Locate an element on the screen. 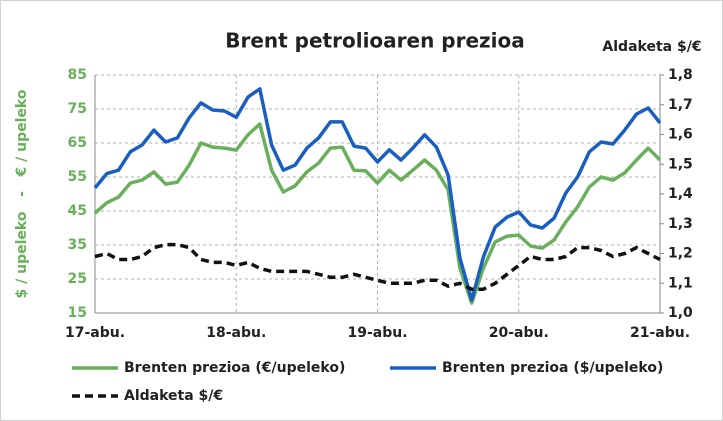  y-tick-label: 85 is located at coordinates (77, 75).